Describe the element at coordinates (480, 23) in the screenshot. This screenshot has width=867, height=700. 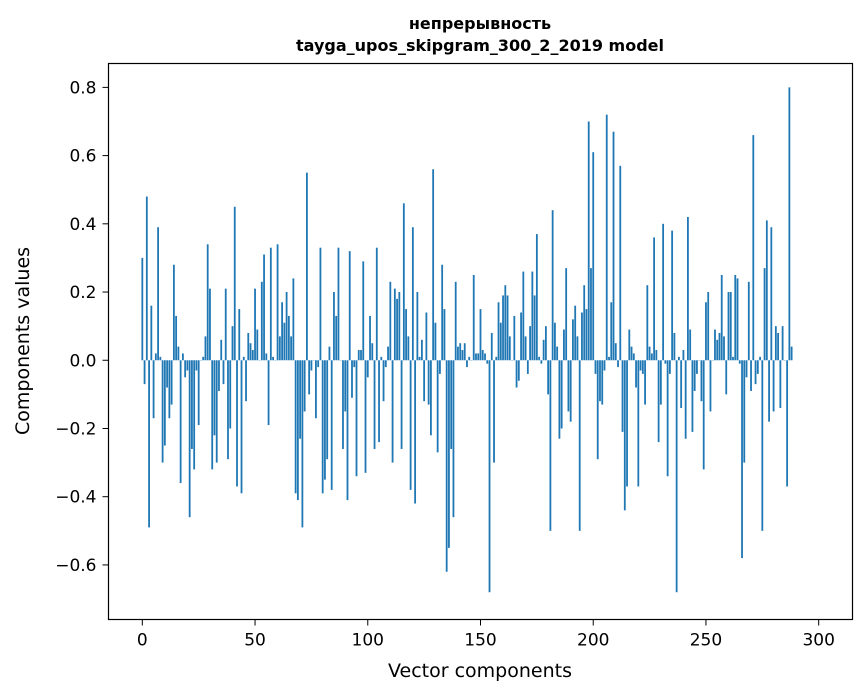
I see `chart-title-line-1: непрерывность` at that location.